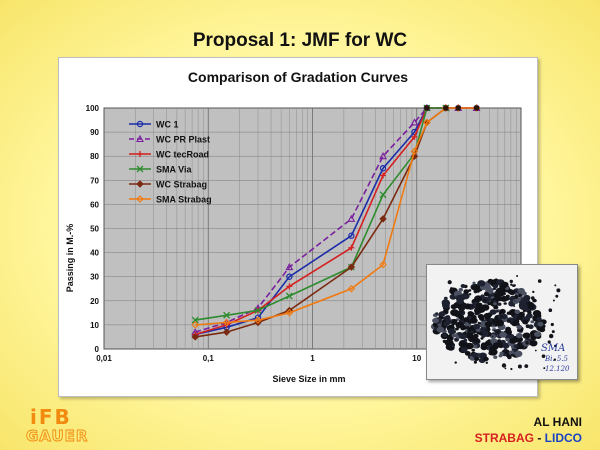 The width and height of the screenshot is (600, 450). I want to click on y-tick-label: 0, so click(97, 349).